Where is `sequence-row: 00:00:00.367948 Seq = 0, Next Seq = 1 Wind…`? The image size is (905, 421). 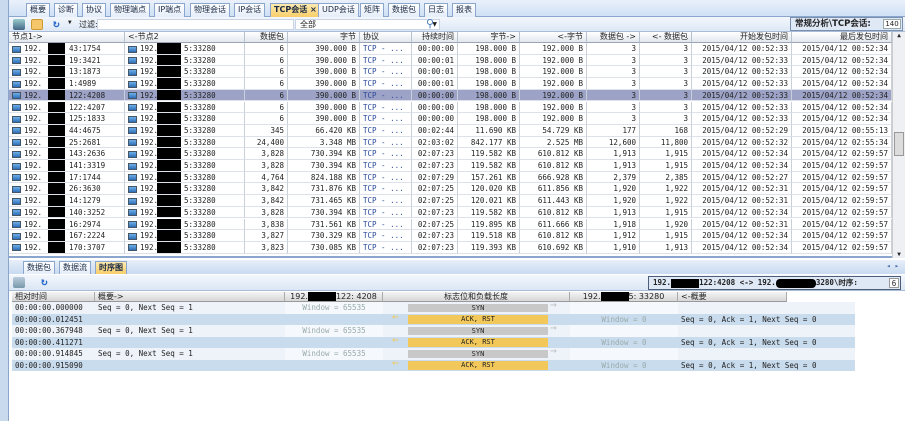
sequence-row: 00:00:00.367948 Seq = 0, Next Seq = 1 Wind… is located at coordinates (433, 329).